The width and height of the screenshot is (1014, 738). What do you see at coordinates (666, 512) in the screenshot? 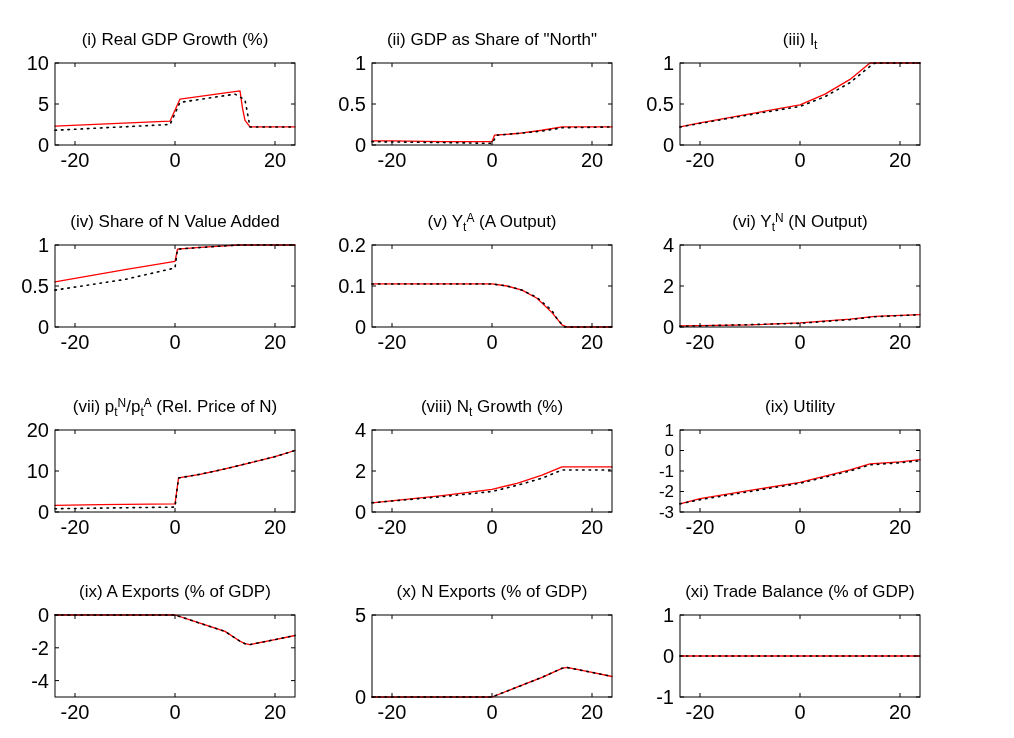
I see `y-tick-label: -3` at bounding box center [666, 512].